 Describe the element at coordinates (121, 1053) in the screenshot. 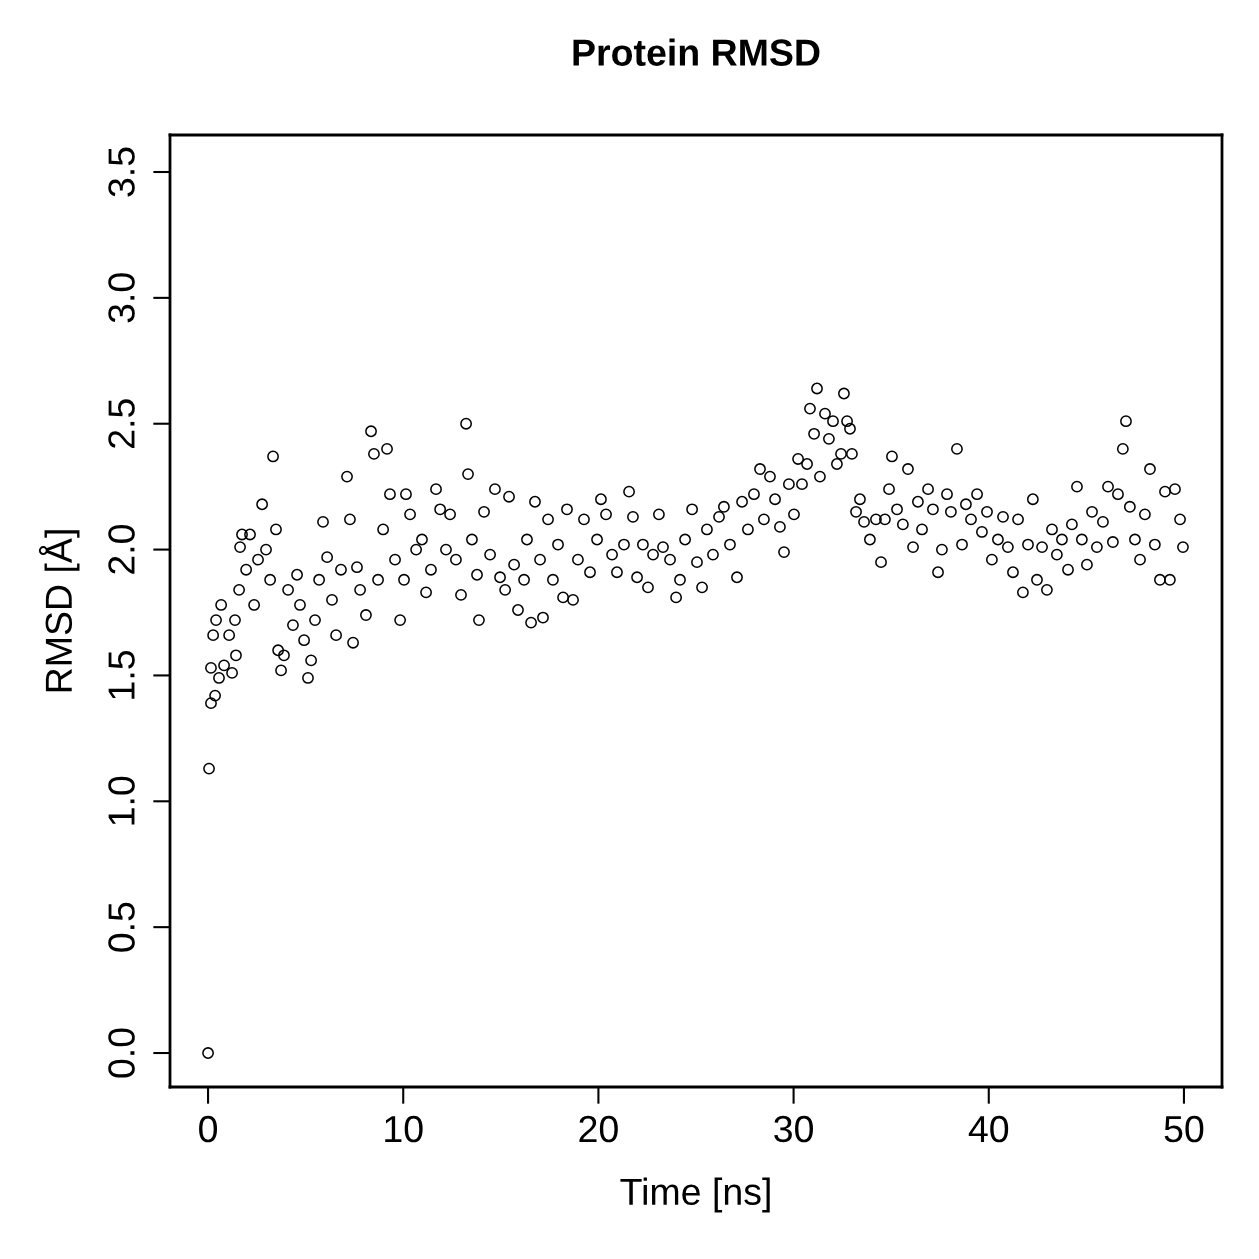

I see `y-tick-label: 0.0` at that location.